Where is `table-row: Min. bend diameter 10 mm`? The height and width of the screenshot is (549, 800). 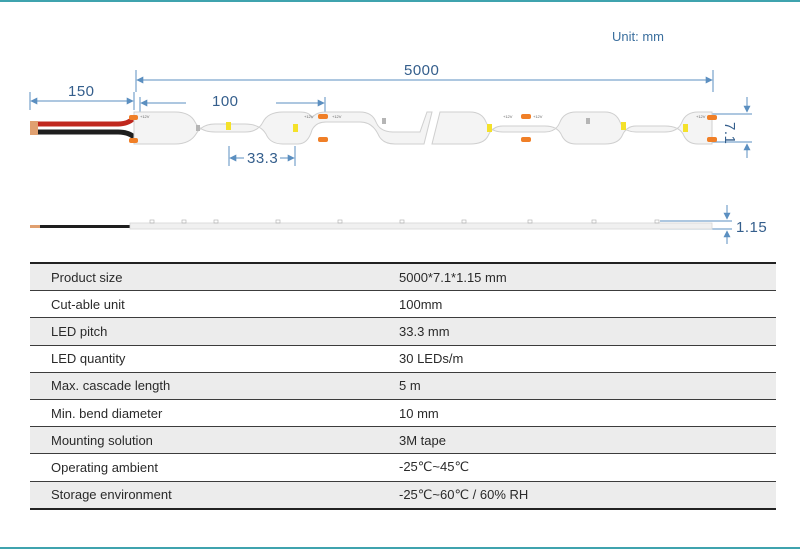
table-row: Min. bend diameter 10 mm is located at coordinates (403, 413).